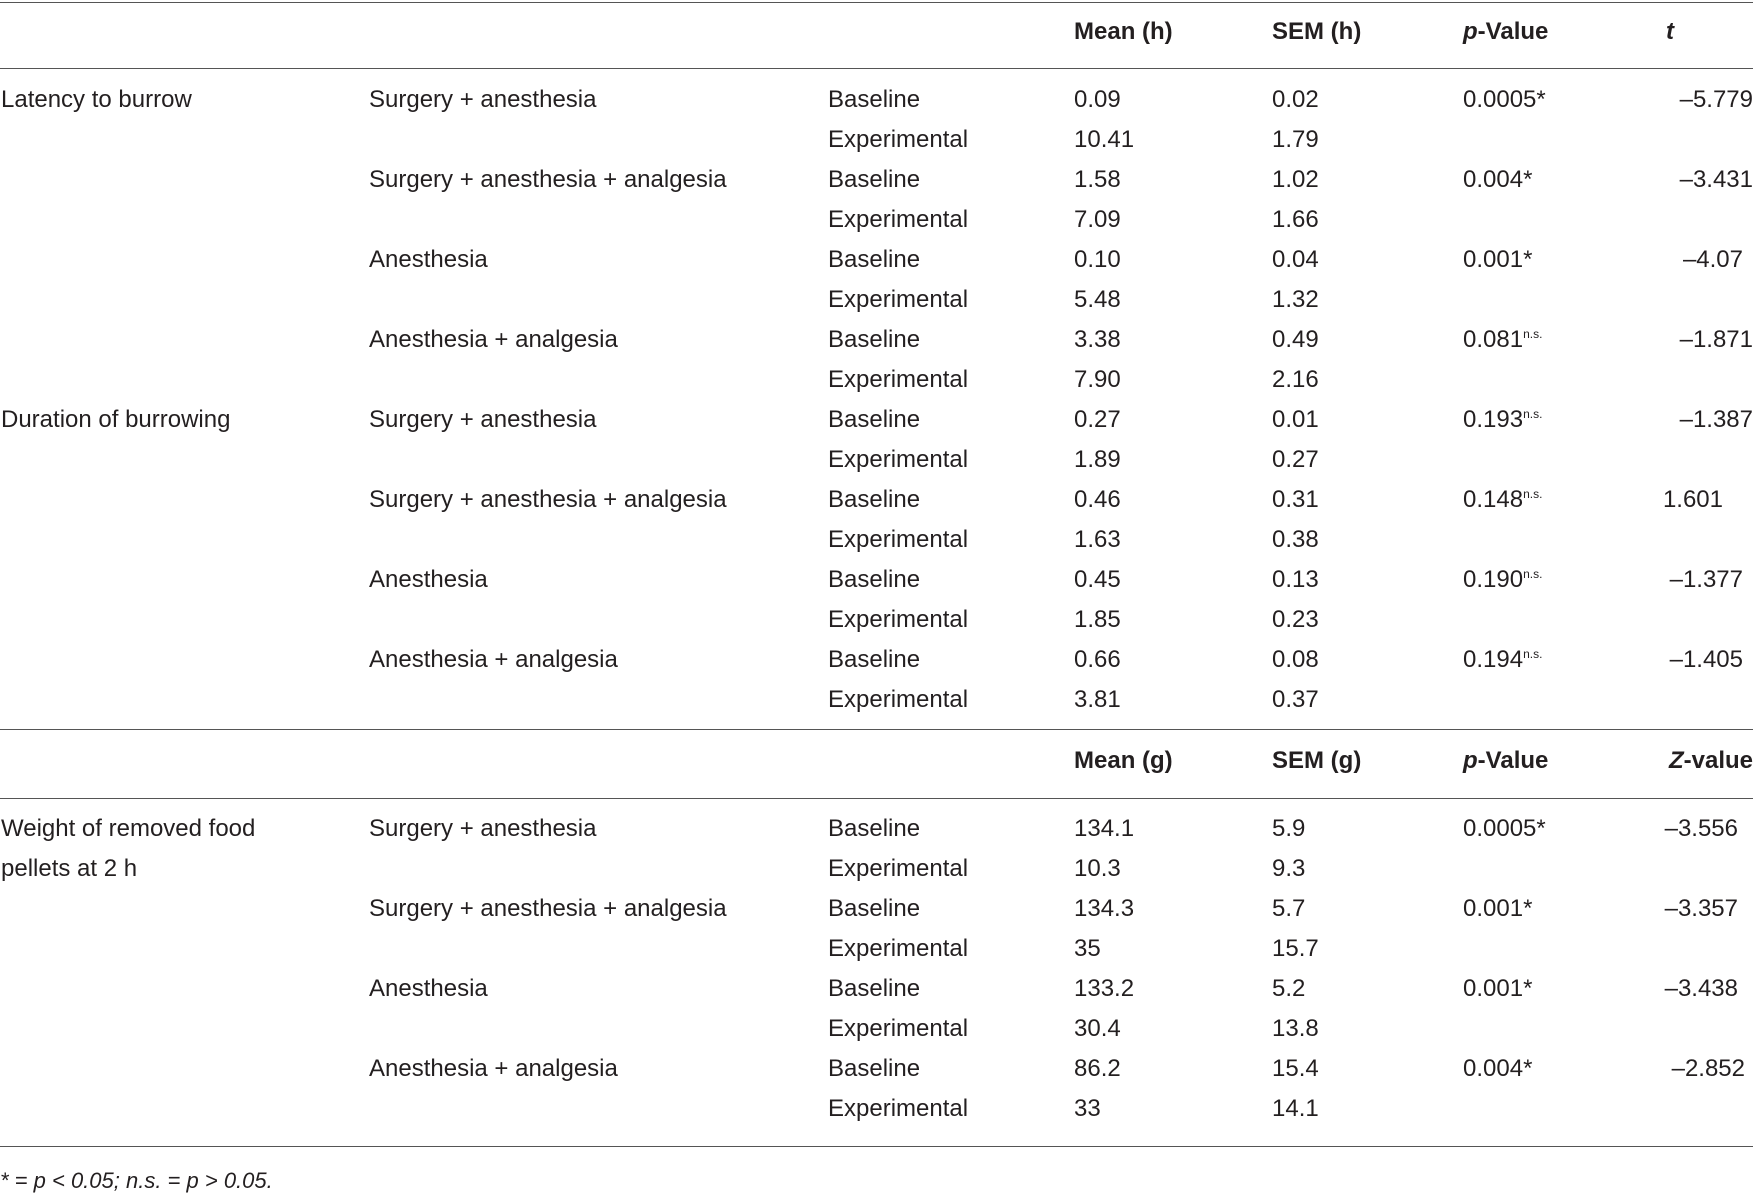 The width and height of the screenshot is (1753, 1199). What do you see at coordinates (1295, 579) in the screenshot?
I see `sem-value: 0.13` at bounding box center [1295, 579].